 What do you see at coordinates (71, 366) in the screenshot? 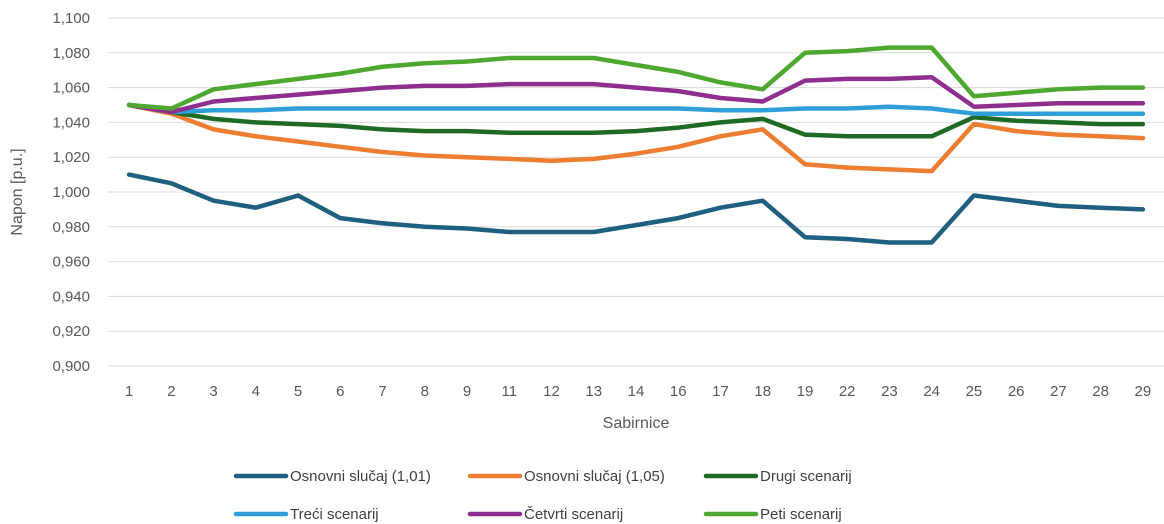
I see `y-tick-label: 0,900` at bounding box center [71, 366].